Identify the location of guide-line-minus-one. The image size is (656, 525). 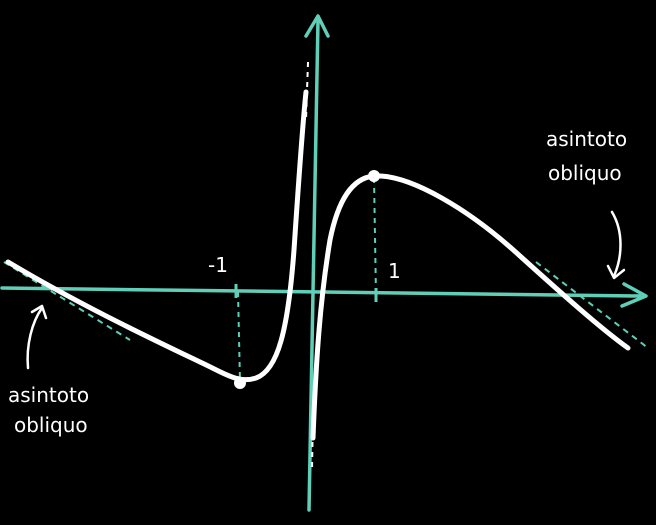
(239, 337).